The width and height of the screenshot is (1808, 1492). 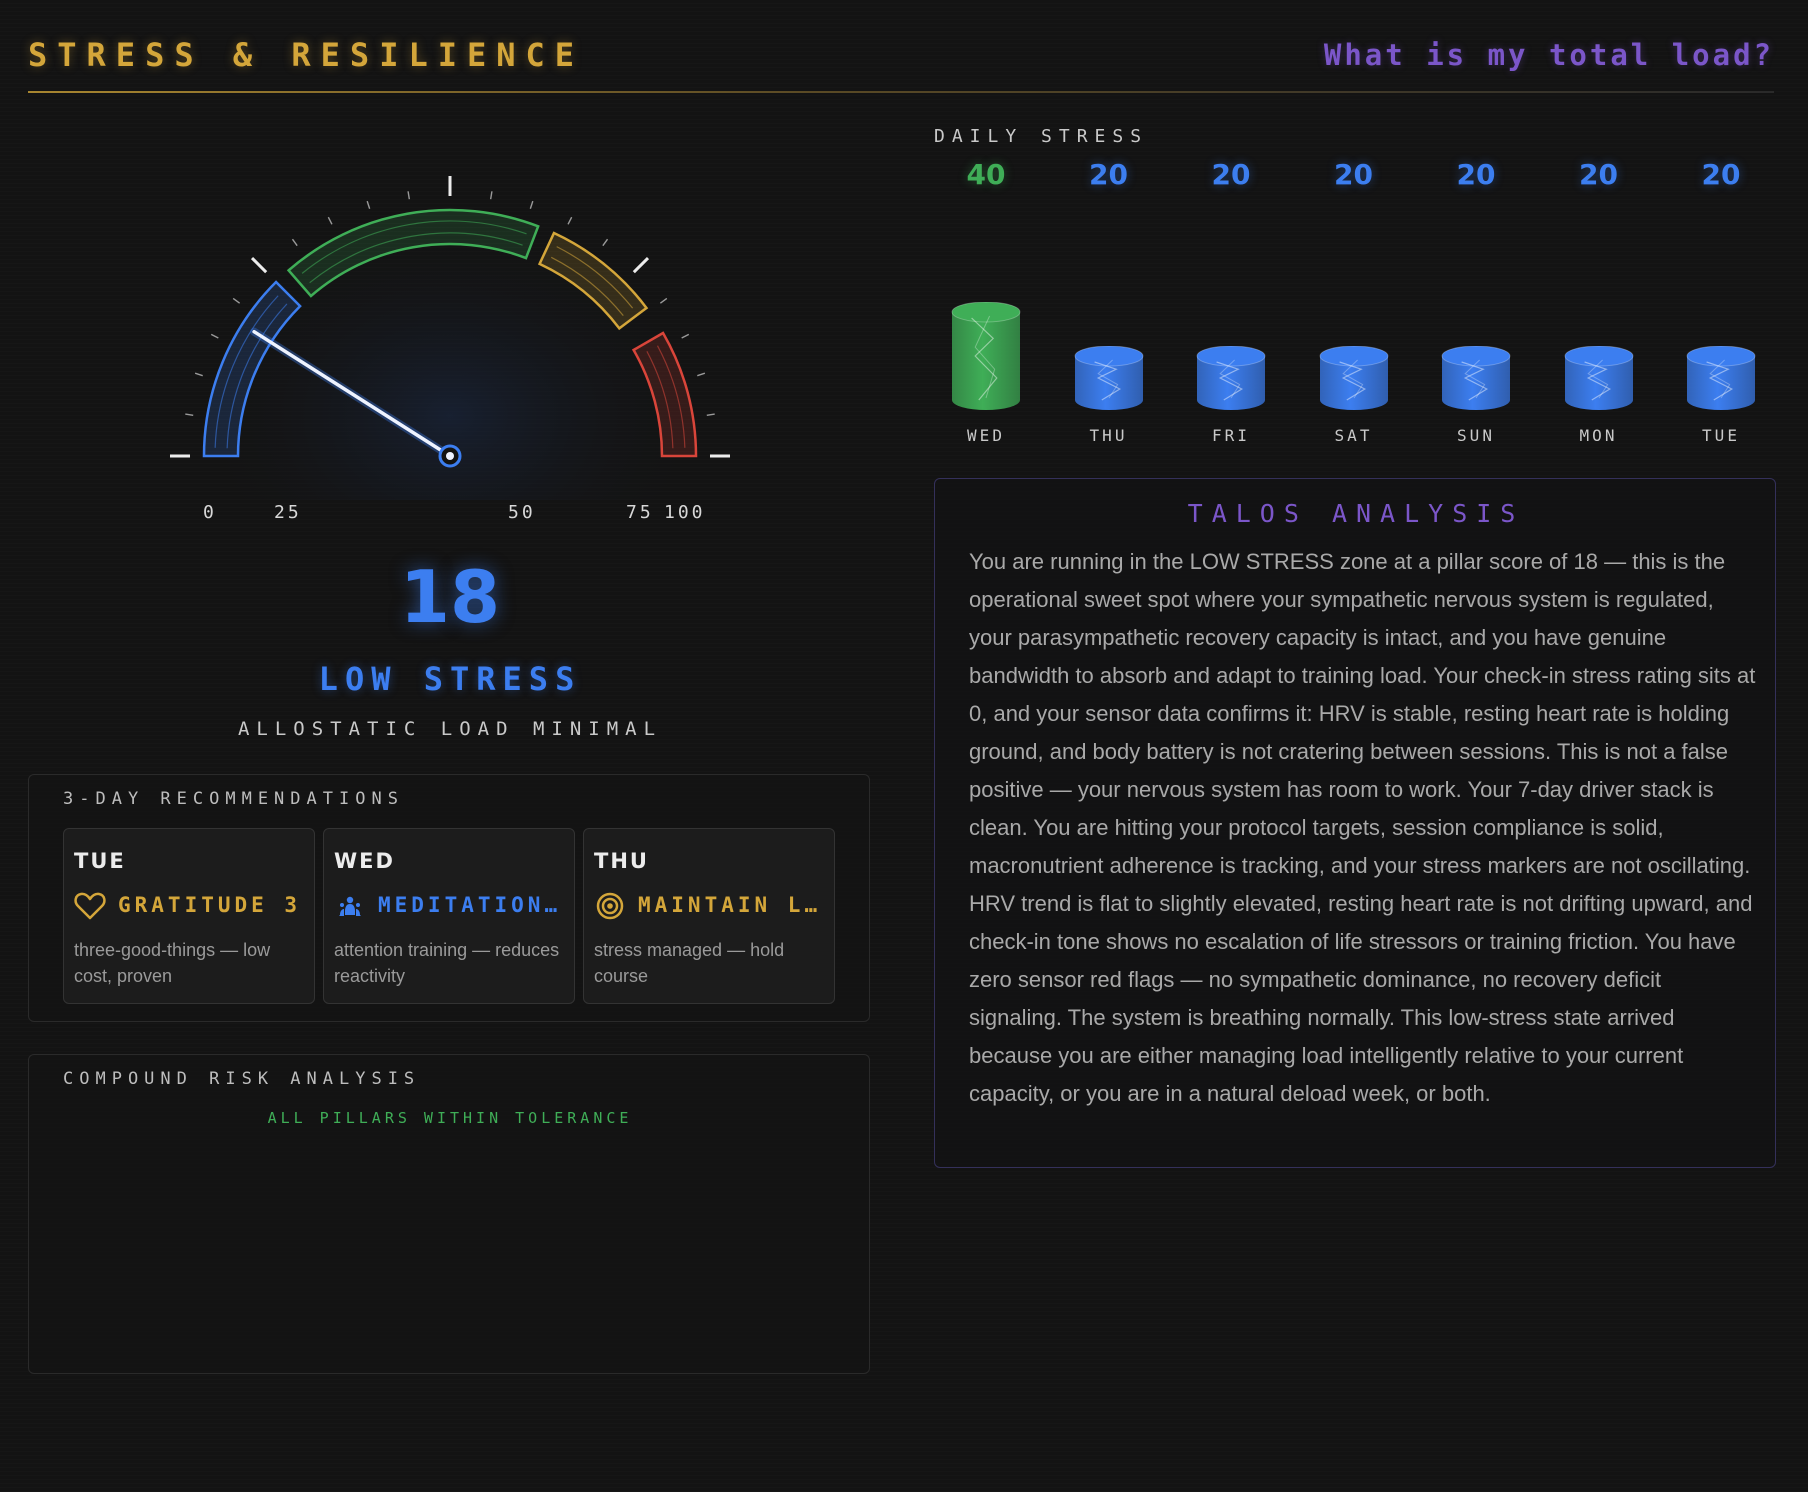 What do you see at coordinates (350, 906) in the screenshot?
I see `meditation-icon` at bounding box center [350, 906].